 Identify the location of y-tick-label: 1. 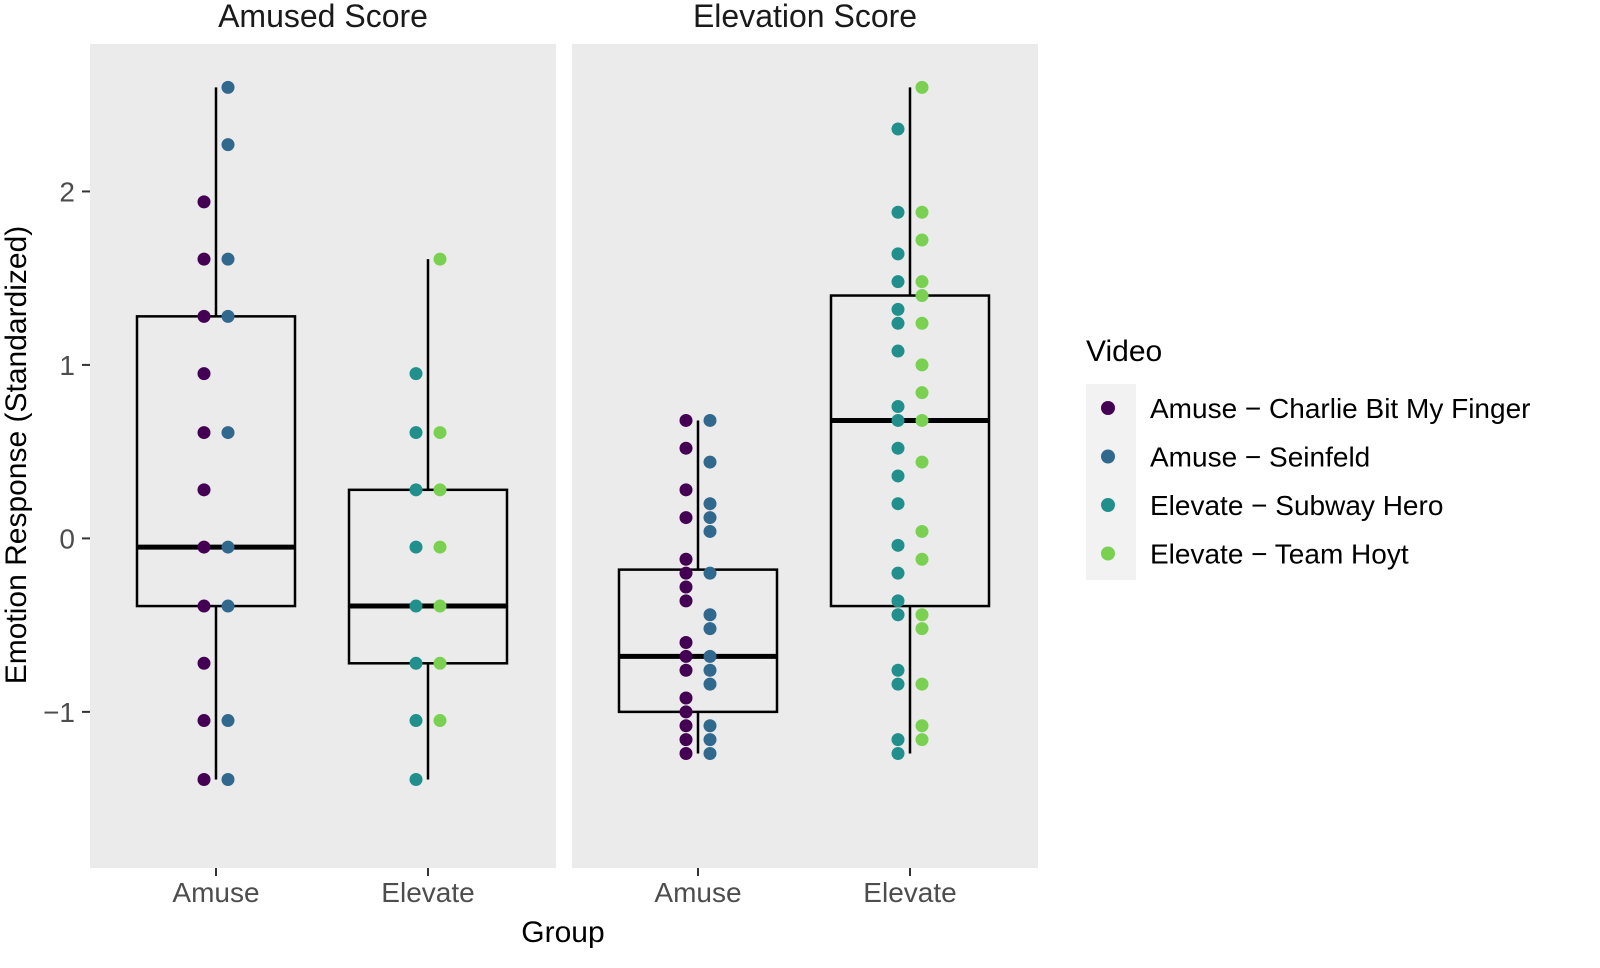
(67, 365).